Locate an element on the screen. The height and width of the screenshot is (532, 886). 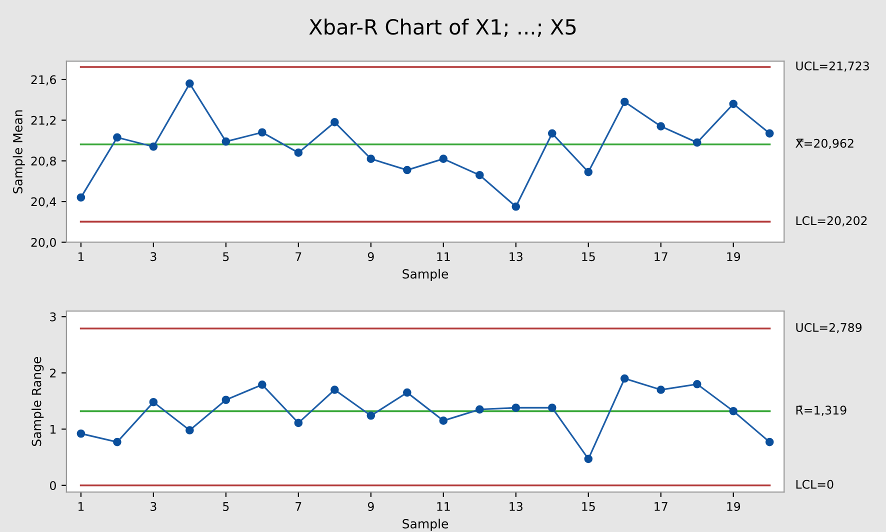
ref-line-label: LCL=0 is located at coordinates (815, 484).